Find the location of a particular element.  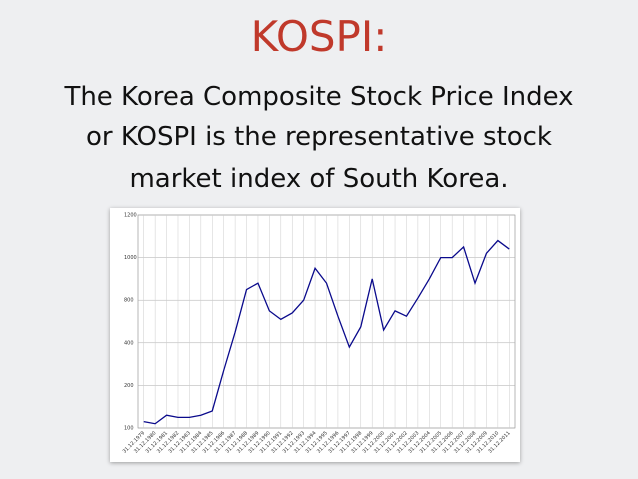

y-tick-label: 100 is located at coordinates (129, 429).